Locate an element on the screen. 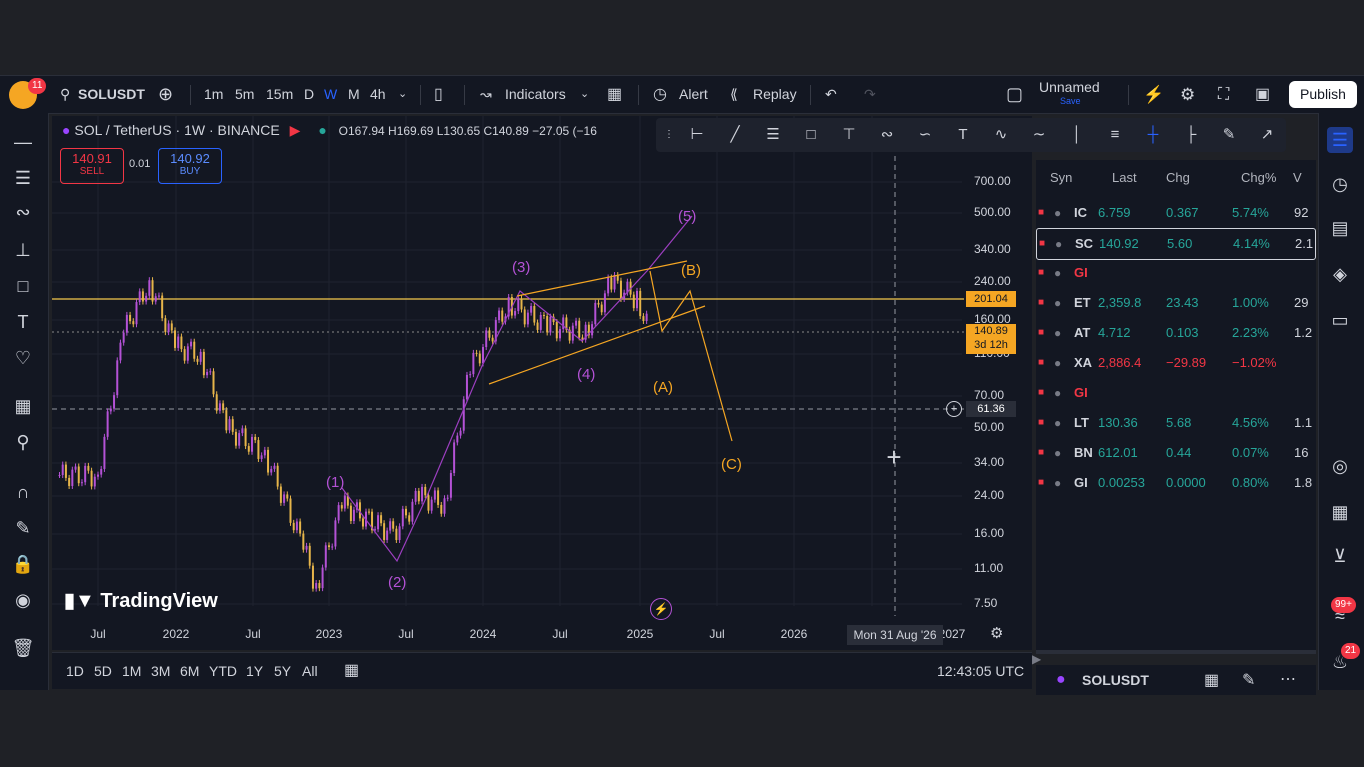 The image size is (1364, 767). watchlist-row: ■ ● XA 2,886.4 −29.89 −1.02% is located at coordinates (1176, 363).